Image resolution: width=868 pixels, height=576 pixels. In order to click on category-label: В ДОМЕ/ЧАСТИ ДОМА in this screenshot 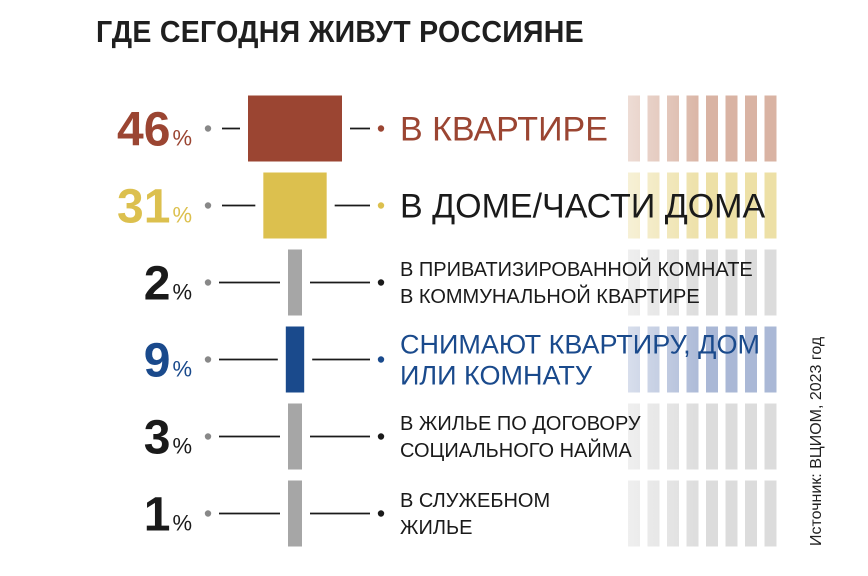, I will do `click(583, 207)`.